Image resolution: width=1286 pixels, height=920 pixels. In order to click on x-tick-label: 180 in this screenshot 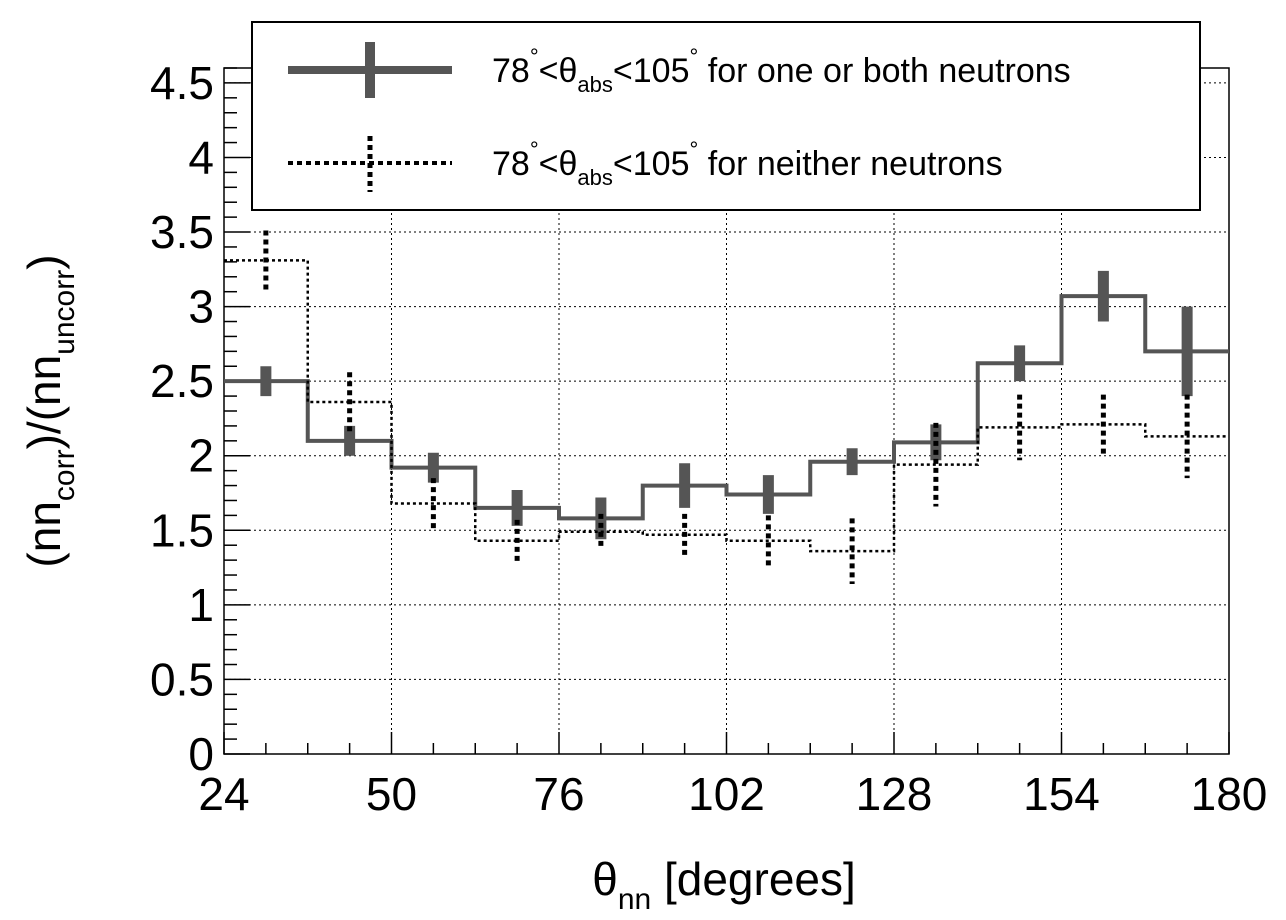, I will do `click(1229, 794)`.